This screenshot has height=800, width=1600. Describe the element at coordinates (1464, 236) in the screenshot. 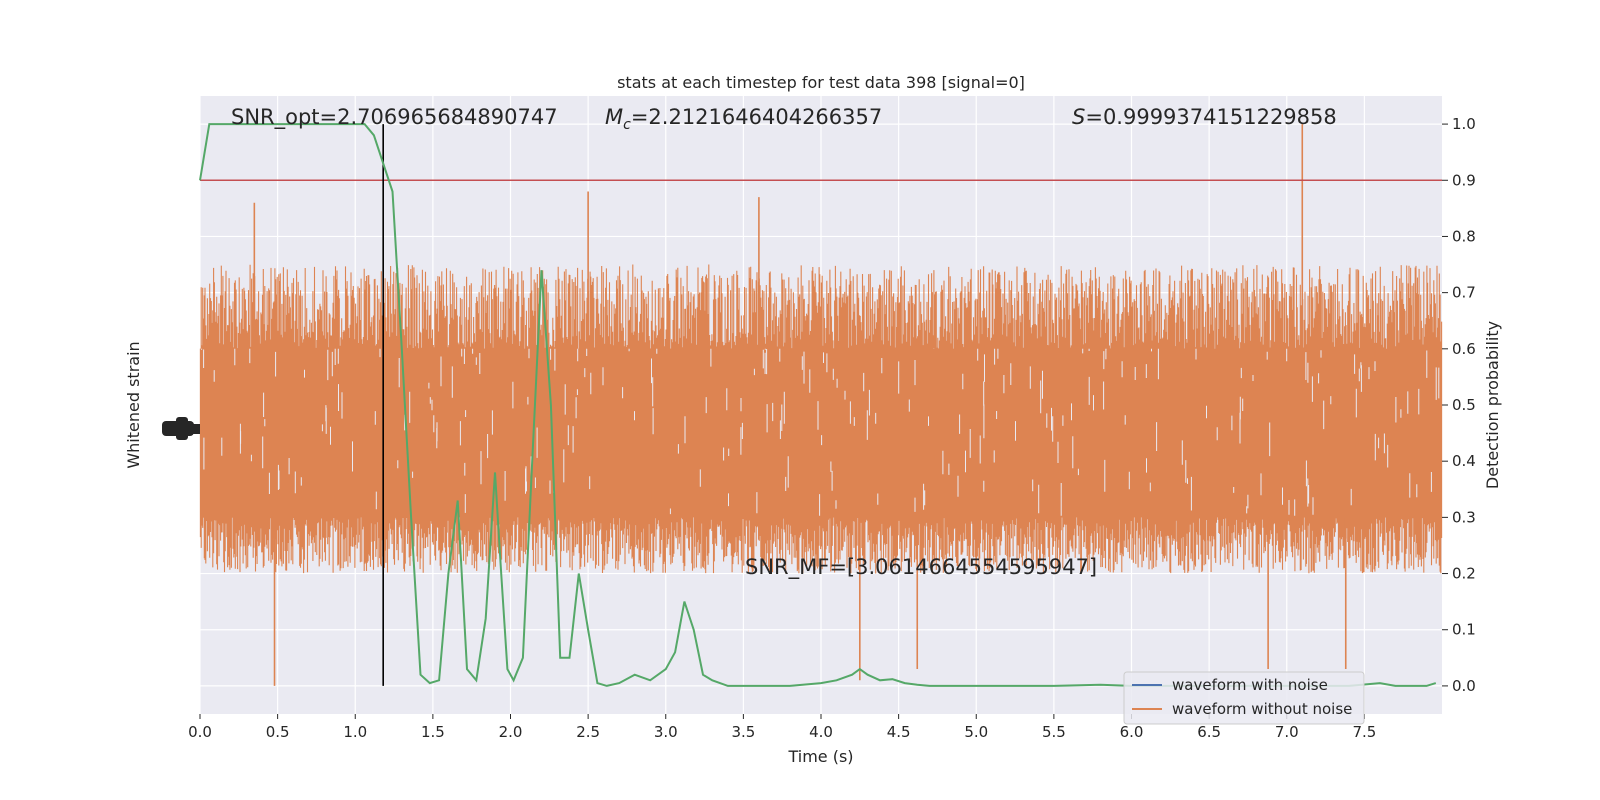

I see `y-tick-label: 0.8` at that location.